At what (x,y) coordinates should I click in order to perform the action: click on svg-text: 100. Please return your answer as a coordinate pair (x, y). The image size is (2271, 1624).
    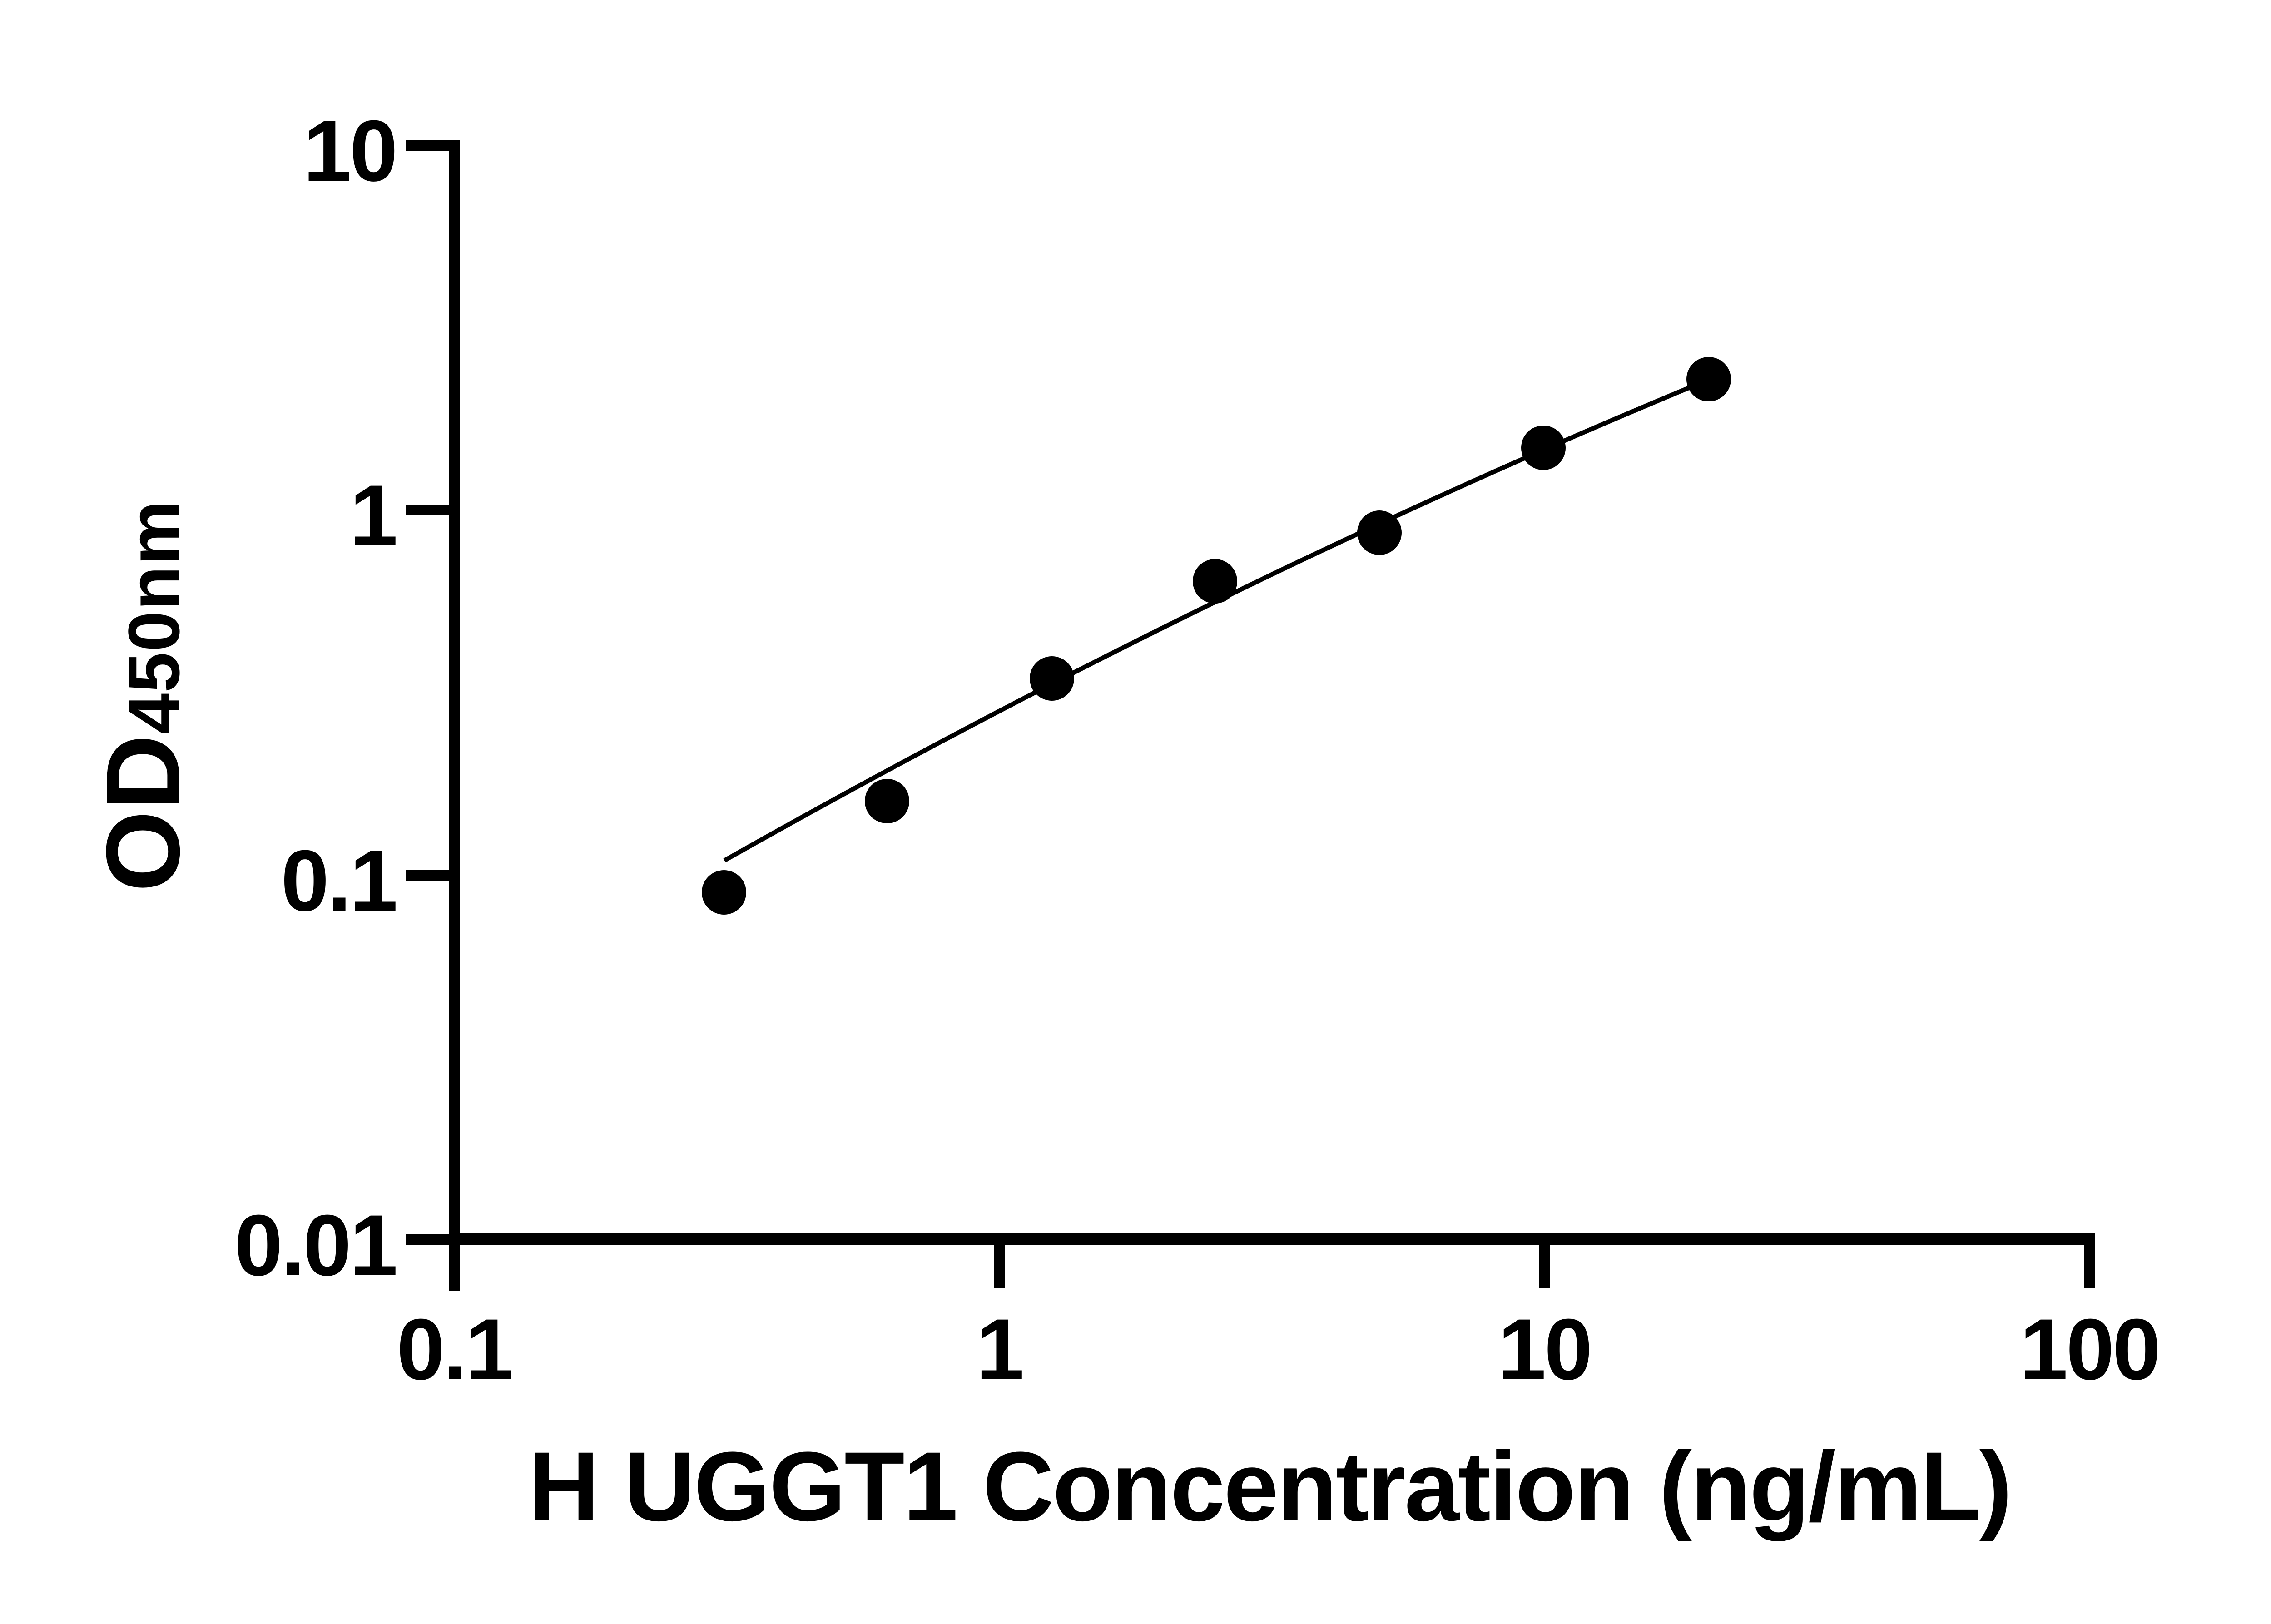
    Looking at the image, I should click on (2089, 1349).